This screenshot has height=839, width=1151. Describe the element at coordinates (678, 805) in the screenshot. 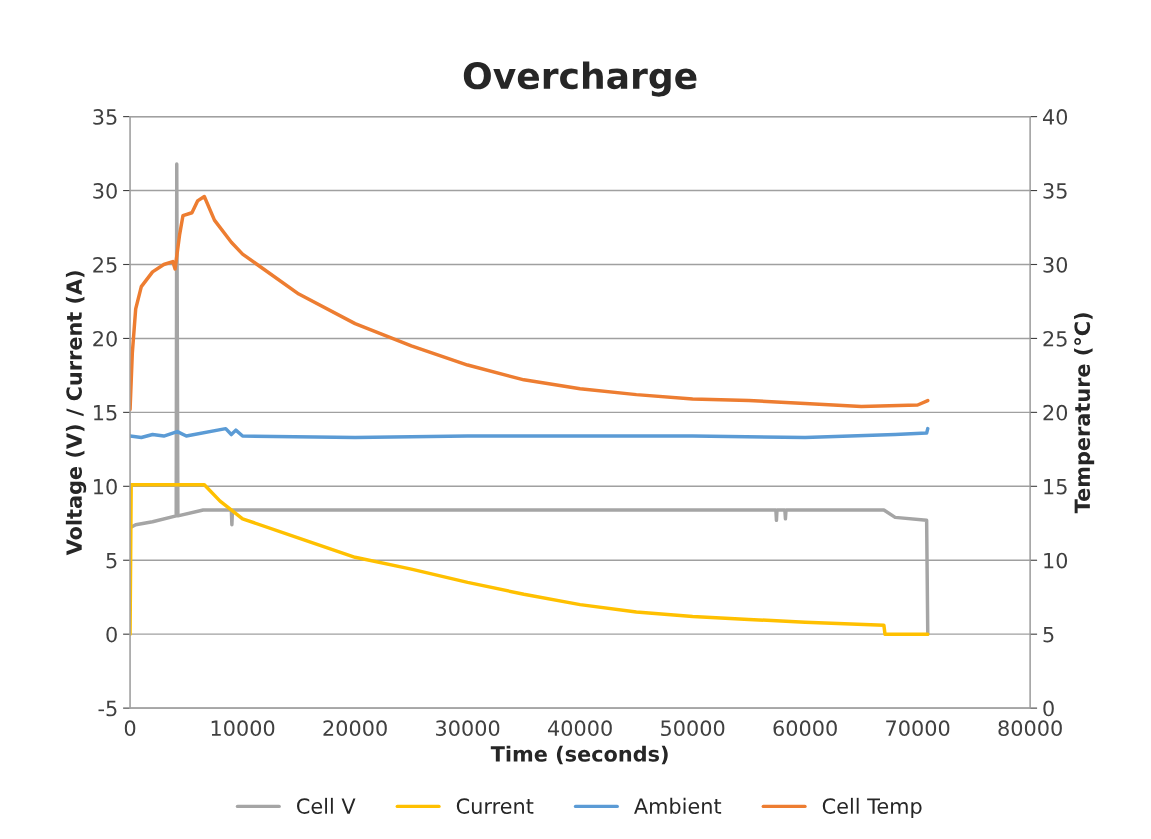

I see `legend-label: Ambient` at that location.